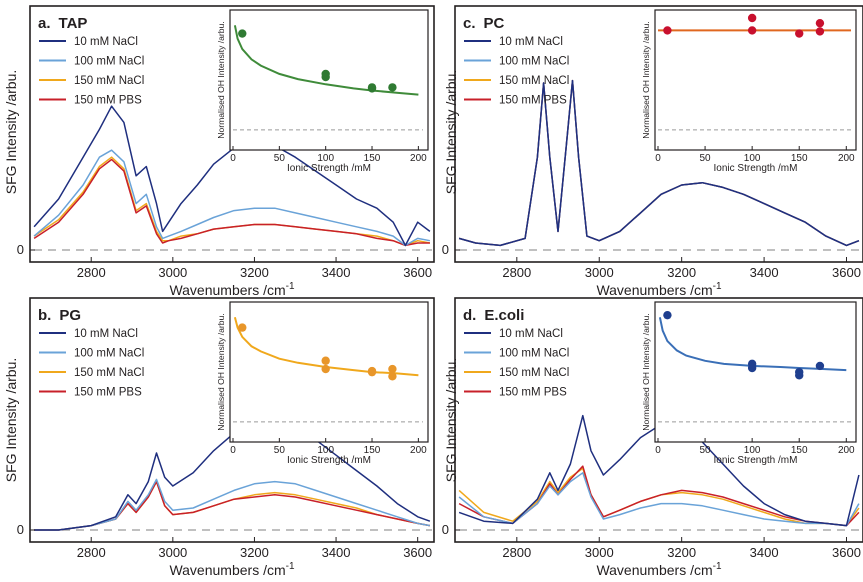  Describe the element at coordinates (469, 23) in the screenshot. I see `panel-letter: c.` at that location.